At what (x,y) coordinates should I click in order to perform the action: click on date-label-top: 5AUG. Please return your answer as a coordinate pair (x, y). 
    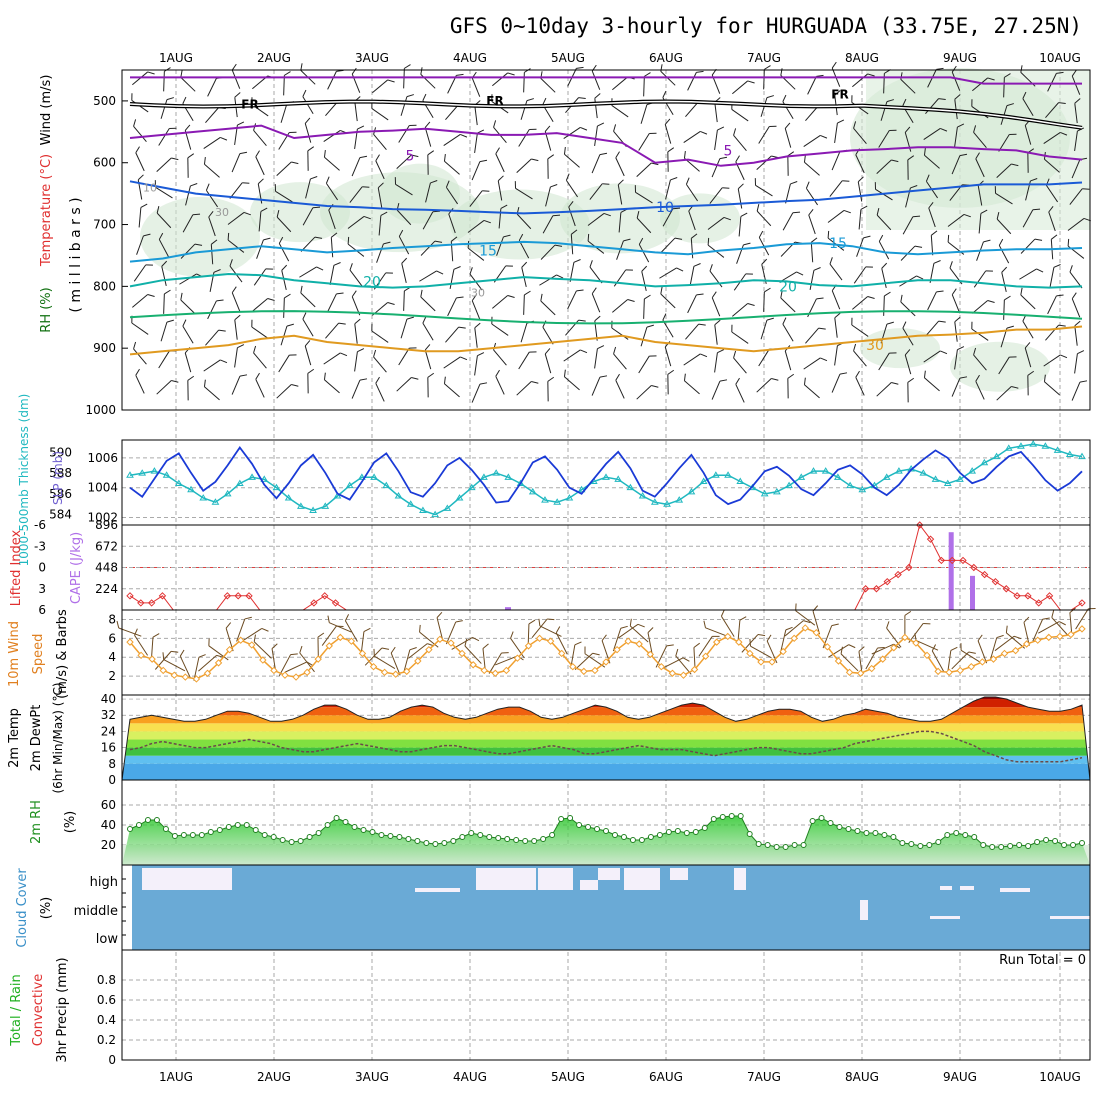
    Looking at the image, I should click on (568, 58).